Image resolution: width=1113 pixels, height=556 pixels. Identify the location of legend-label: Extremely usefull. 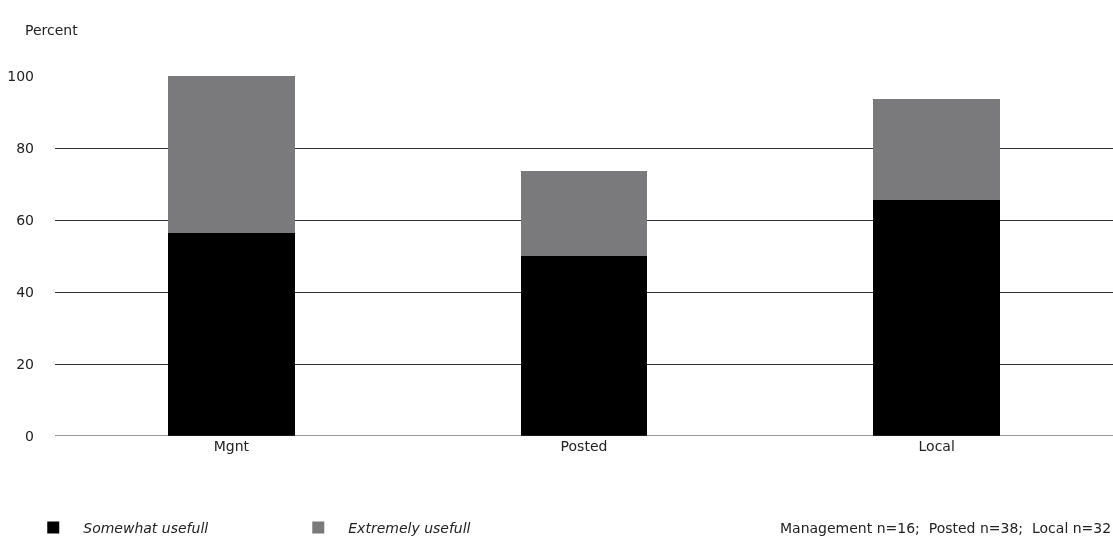
(409, 527).